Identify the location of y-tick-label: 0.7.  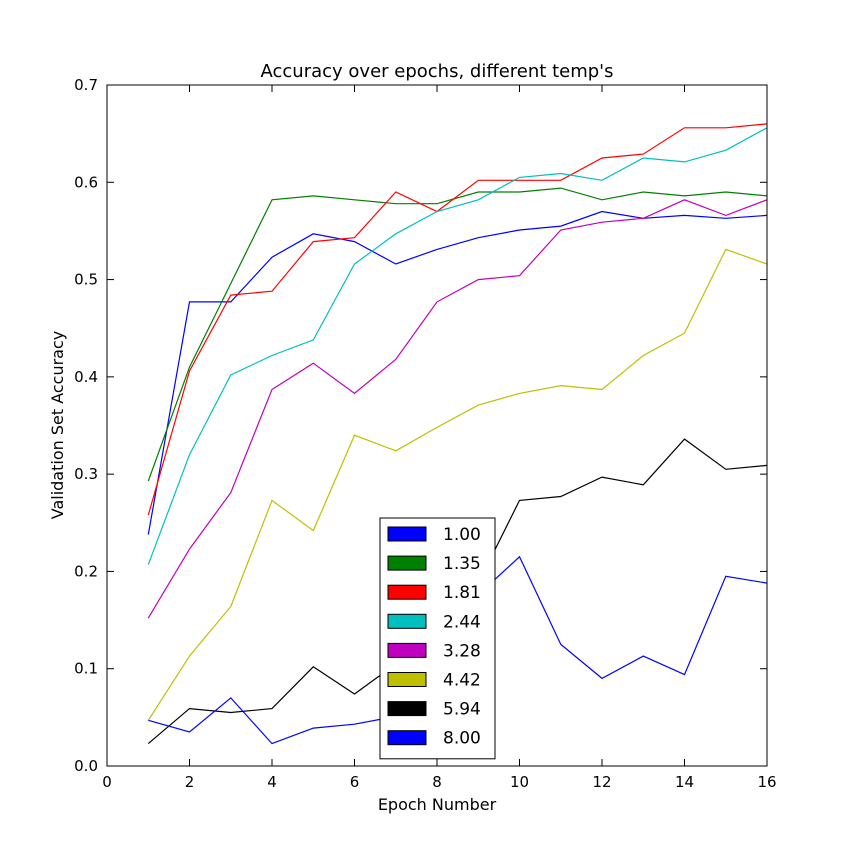
(86, 85).